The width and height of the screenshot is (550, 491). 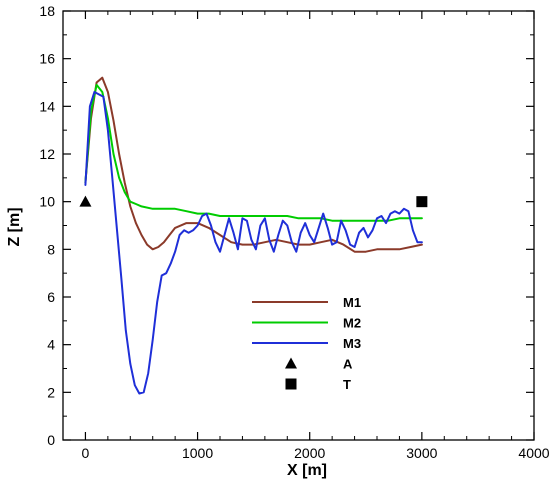 What do you see at coordinates (47, 59) in the screenshot?
I see `y-tick-label: 16` at bounding box center [47, 59].